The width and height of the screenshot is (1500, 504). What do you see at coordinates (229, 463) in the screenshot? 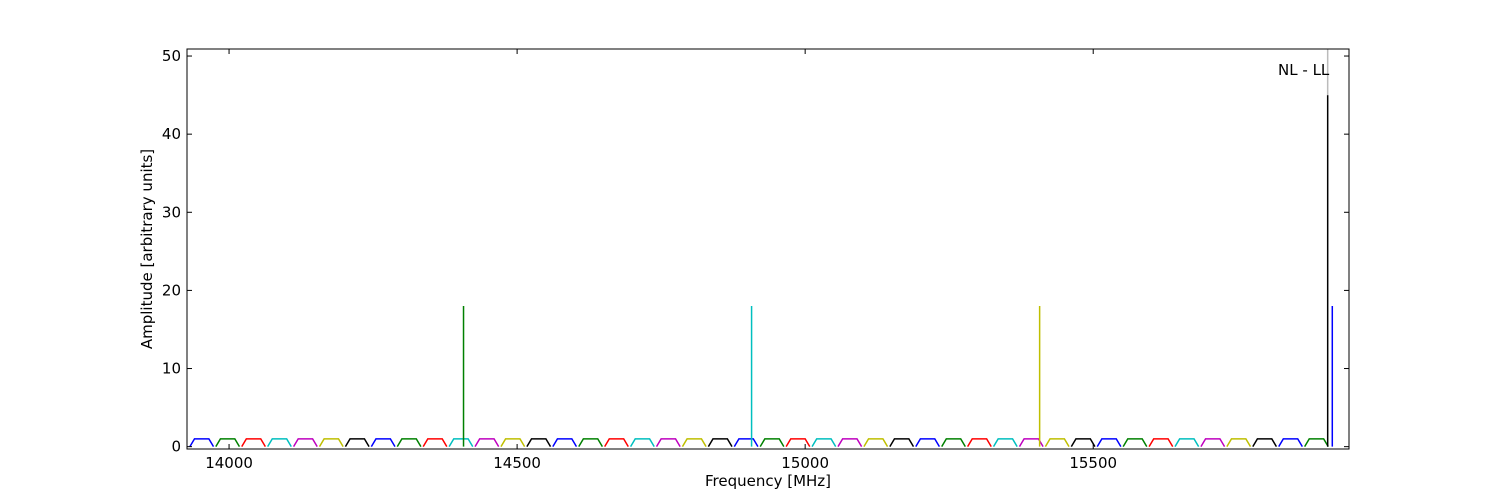
I see `x-tick-label: 14000` at bounding box center [229, 463].